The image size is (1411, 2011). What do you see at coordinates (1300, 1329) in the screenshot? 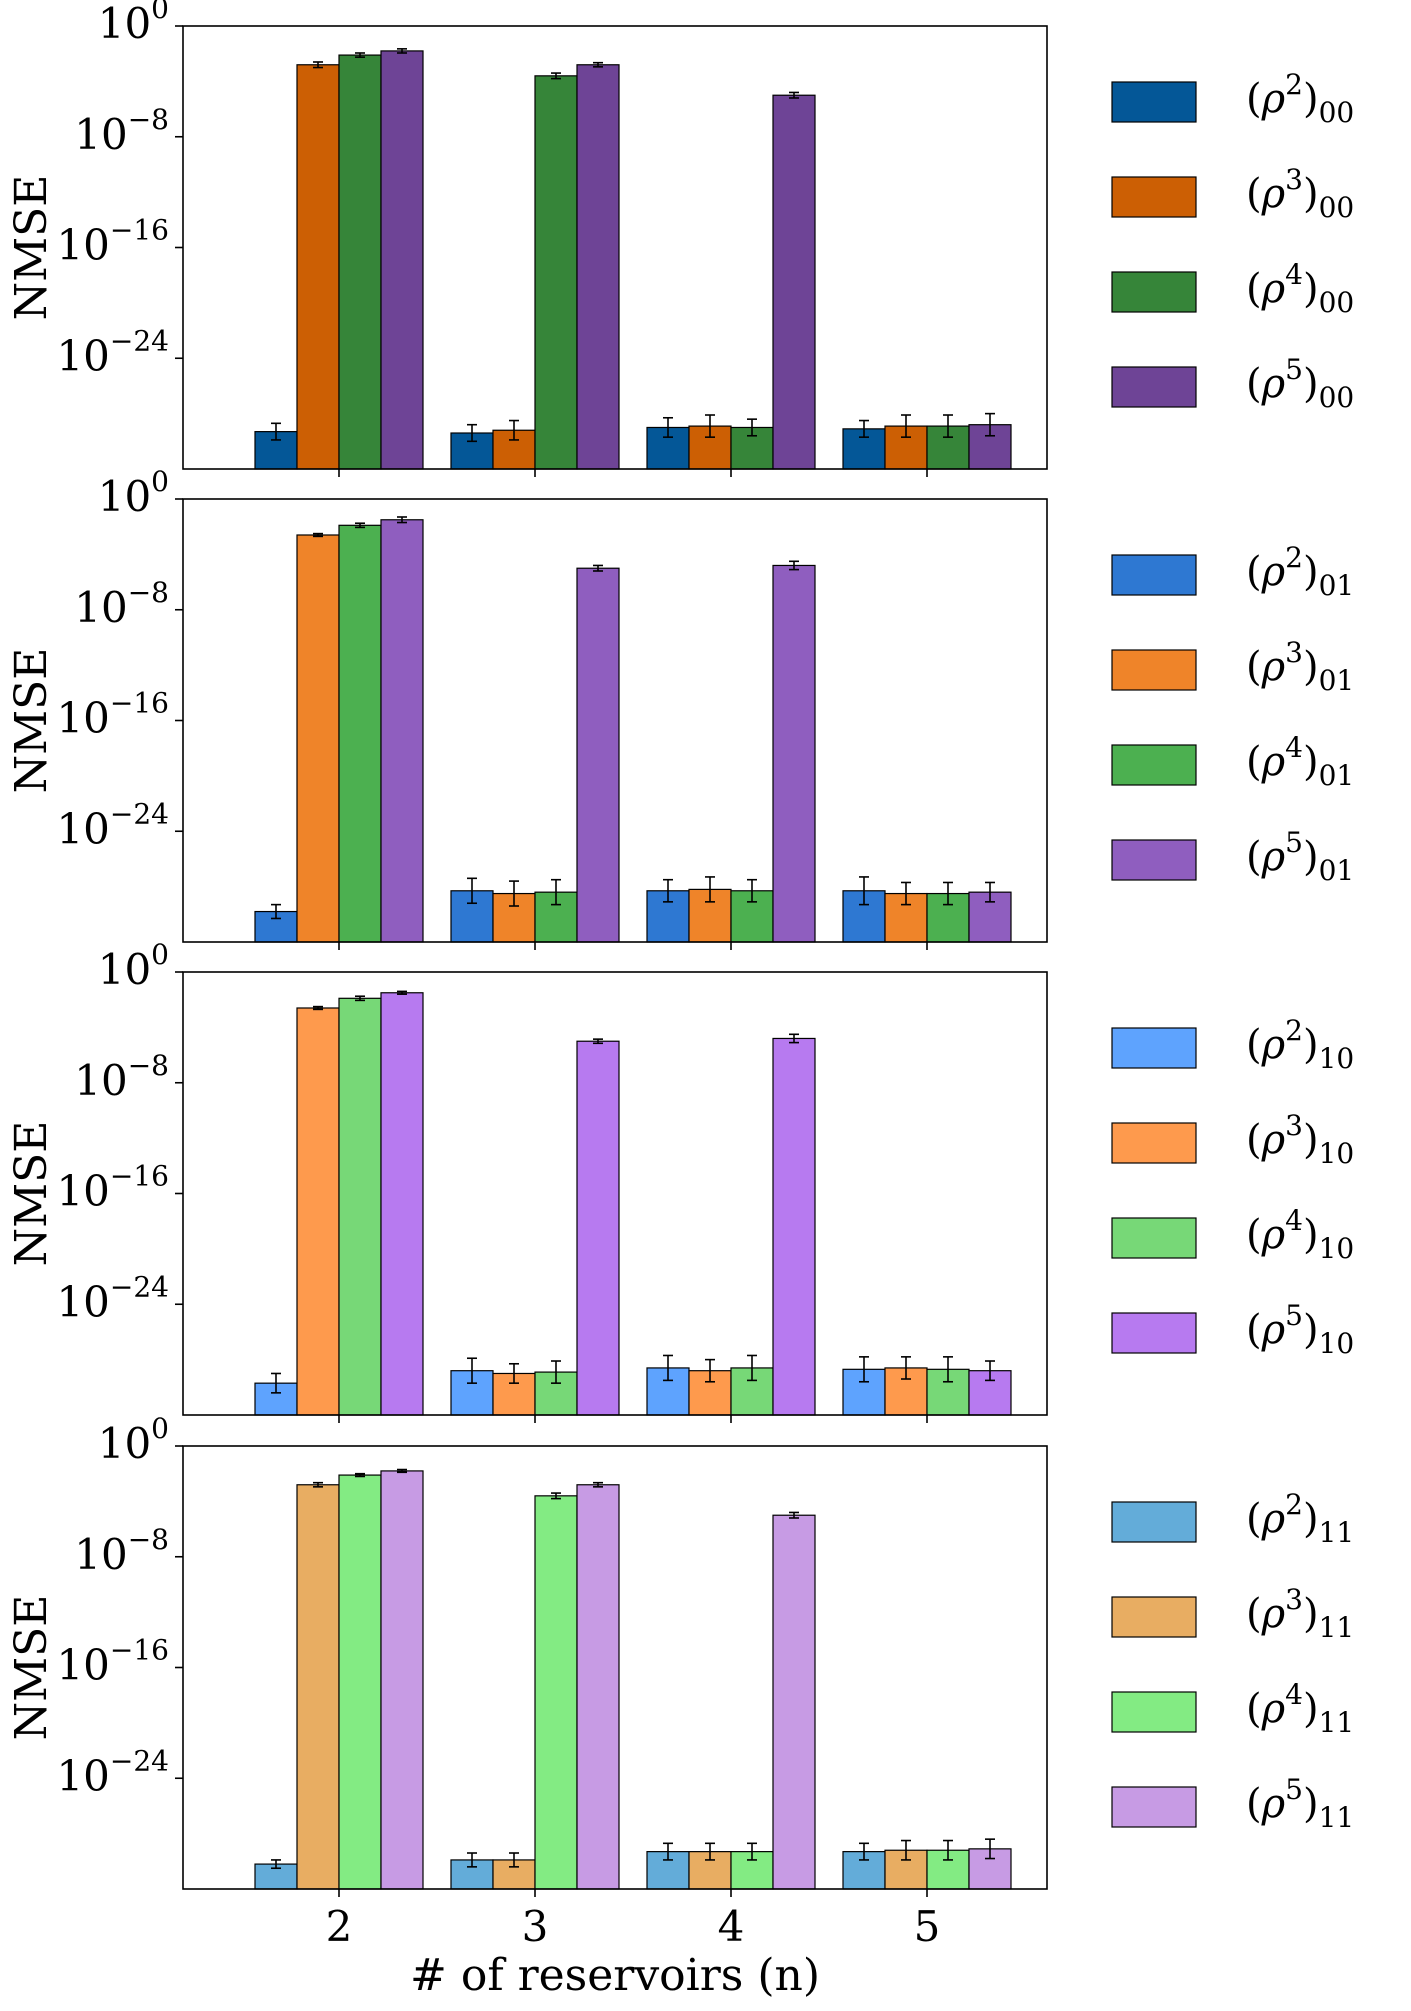
I see `legend-label: (ρ5)10` at bounding box center [1300, 1329].